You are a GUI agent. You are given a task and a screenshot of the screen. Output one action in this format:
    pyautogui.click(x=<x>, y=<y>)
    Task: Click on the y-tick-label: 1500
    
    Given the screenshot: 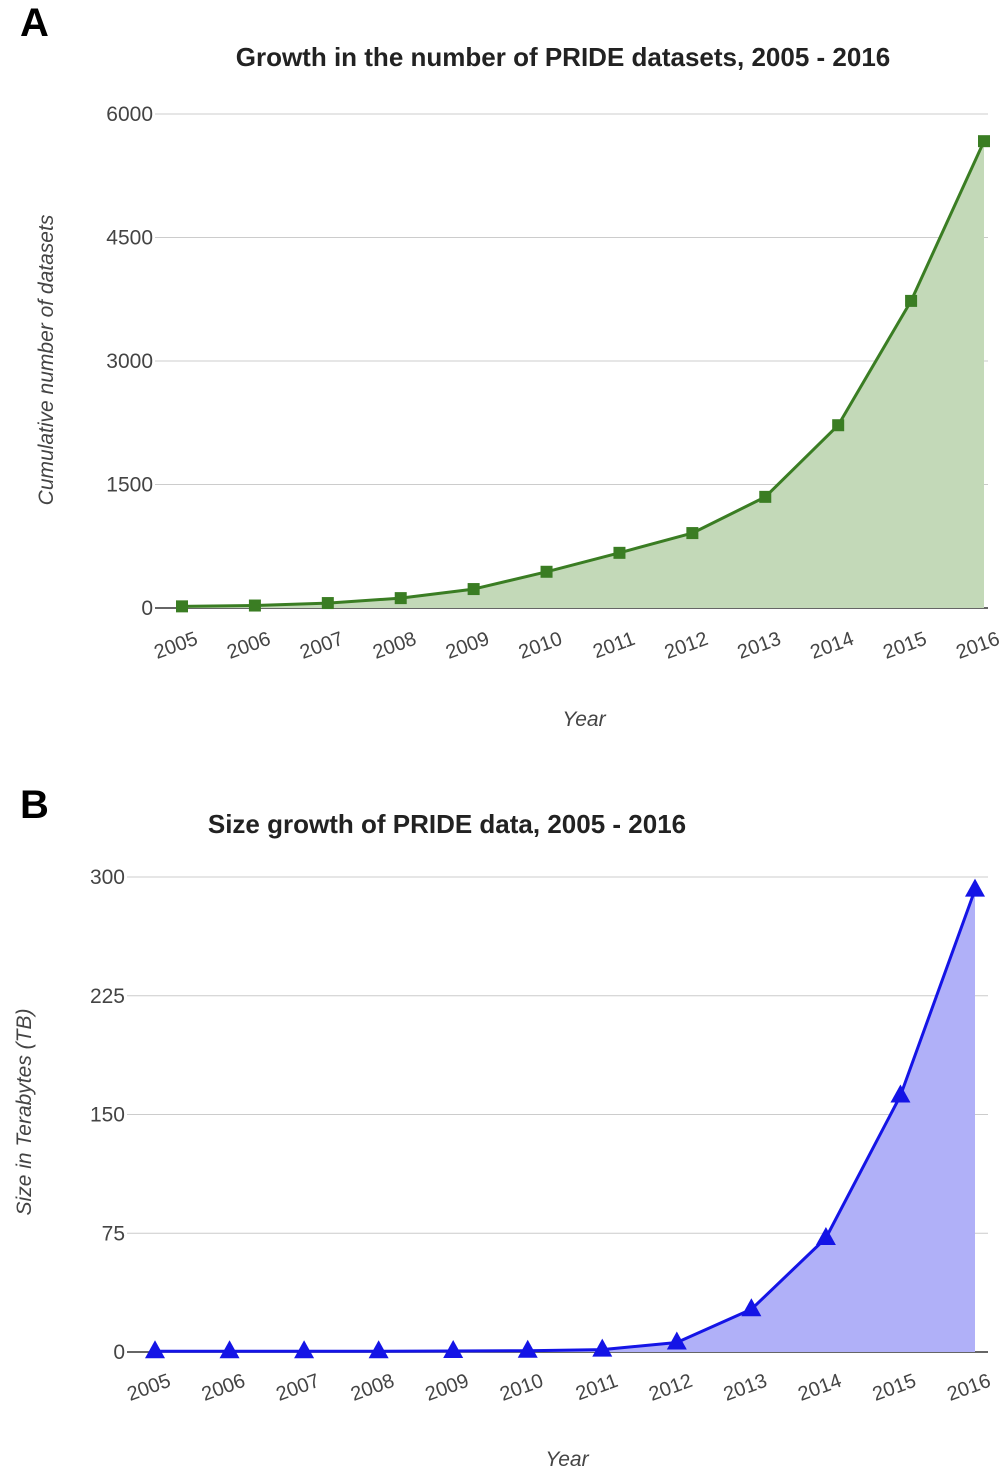 What is the action you would take?
    pyautogui.click(x=129, y=485)
    